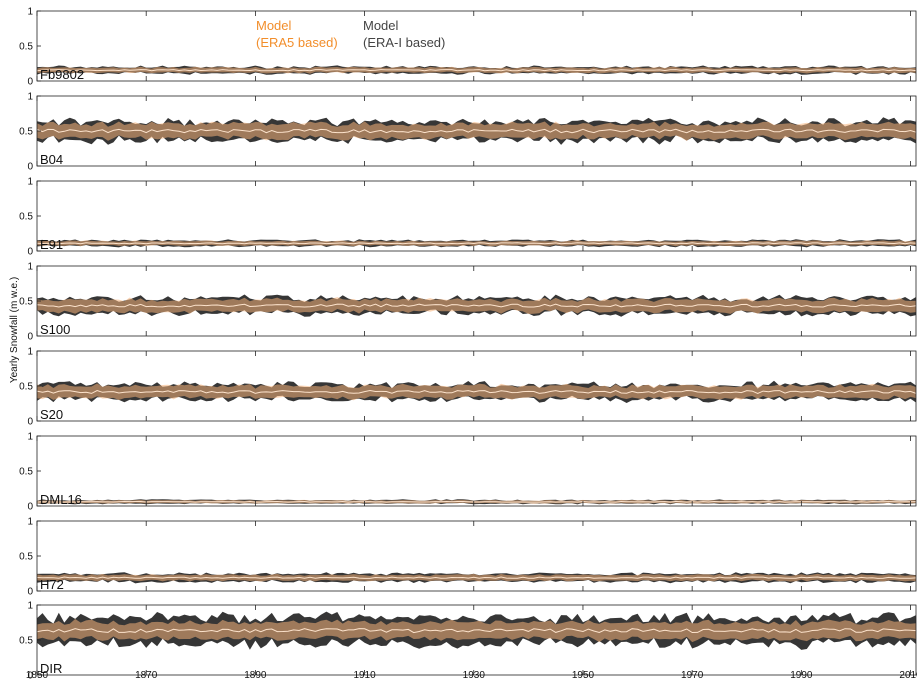 This screenshot has width=917, height=681. I want to click on site-label: B04, so click(51, 159).